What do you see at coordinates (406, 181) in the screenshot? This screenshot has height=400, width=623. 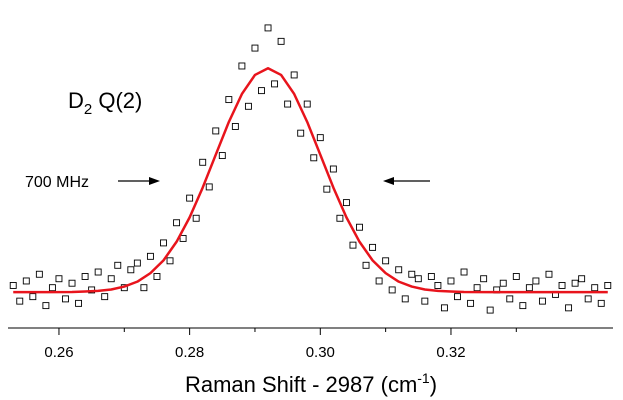 I see `width-arrow-right` at bounding box center [406, 181].